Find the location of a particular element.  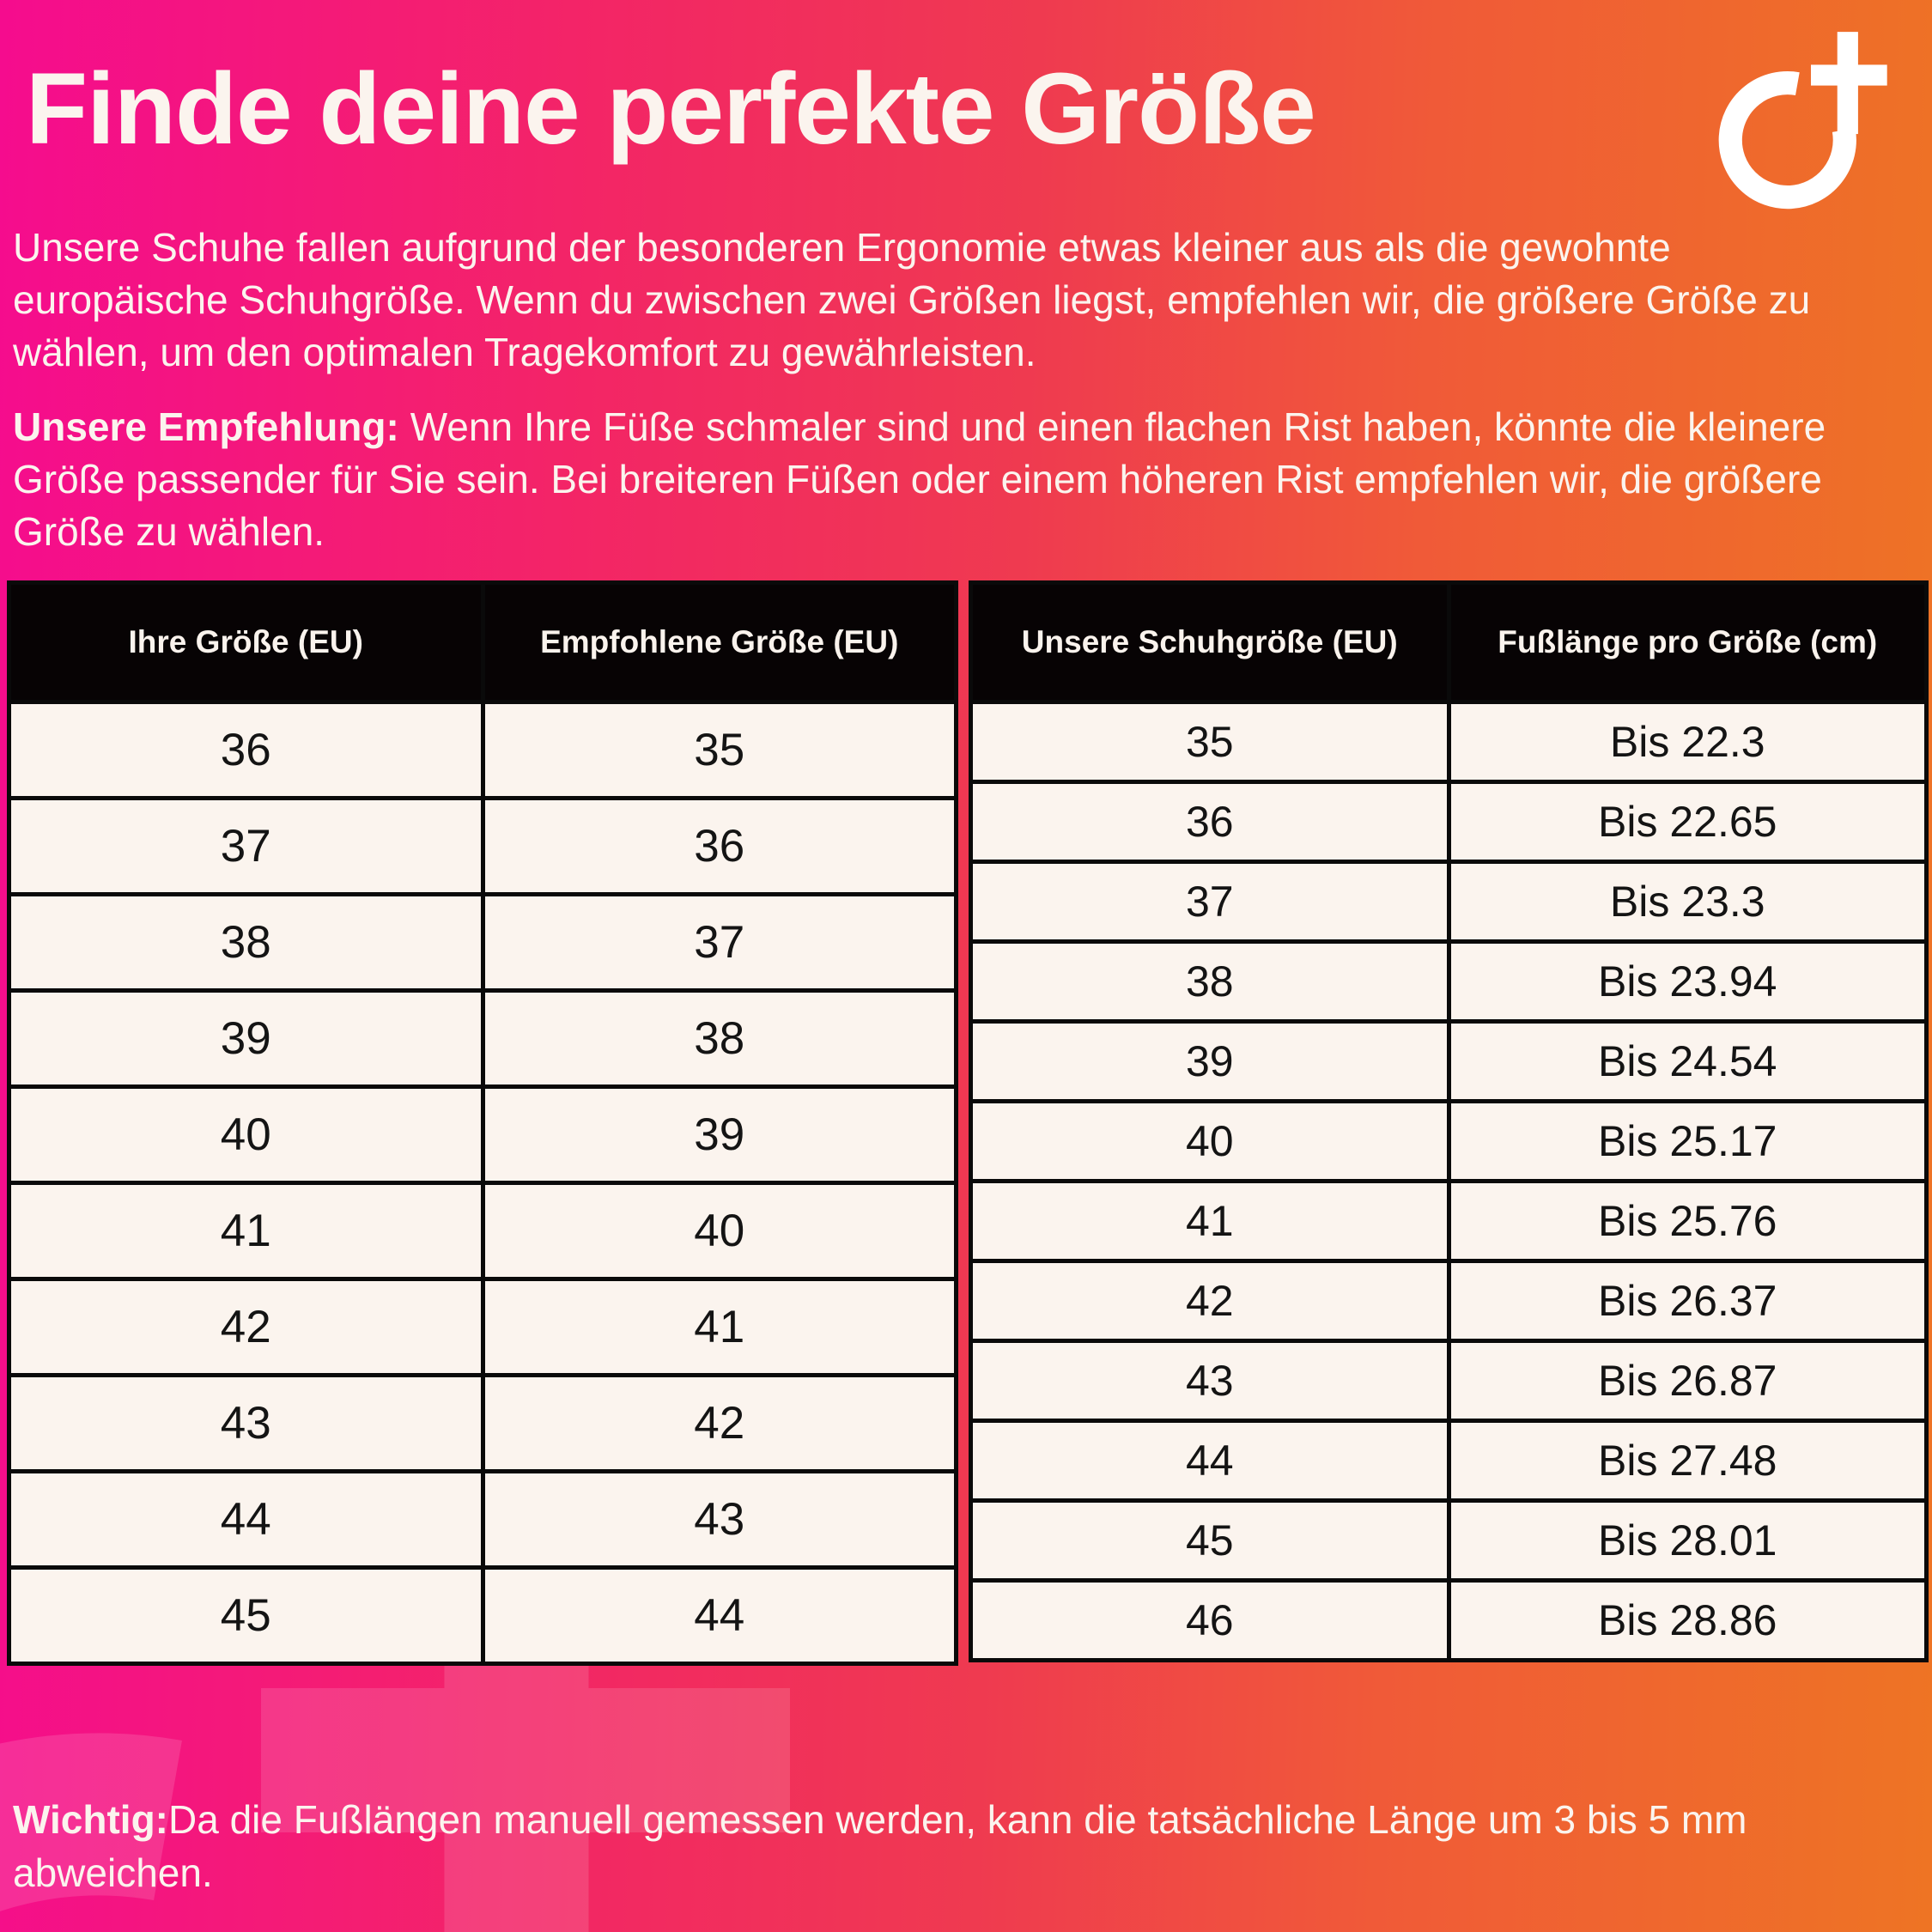

table-row: 45 44 is located at coordinates (483, 1616).